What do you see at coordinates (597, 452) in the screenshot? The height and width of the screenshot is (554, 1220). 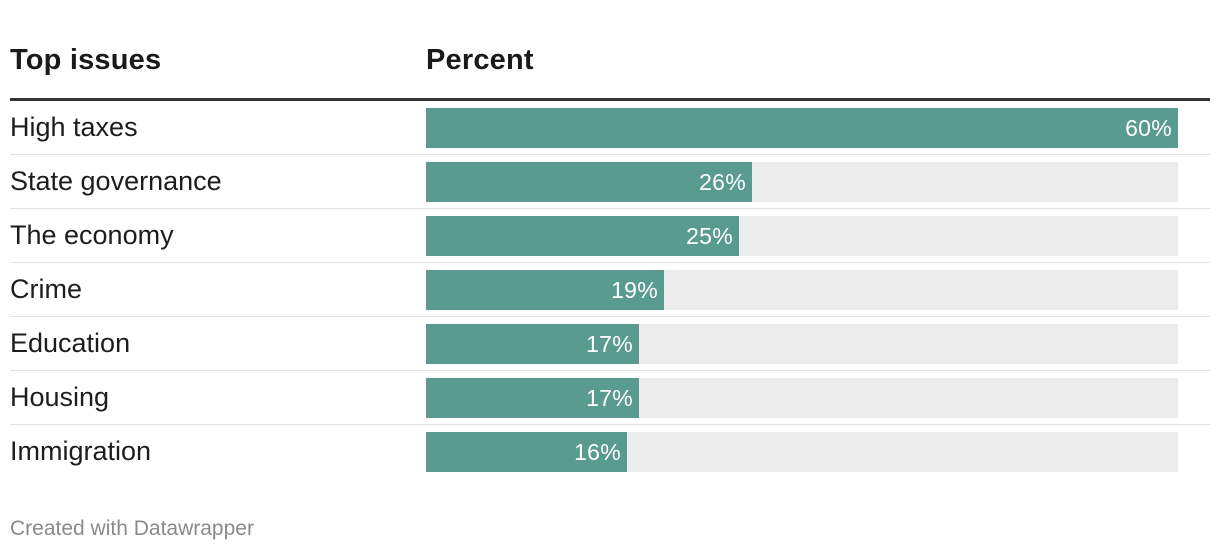 I see `data-label: 16%` at bounding box center [597, 452].